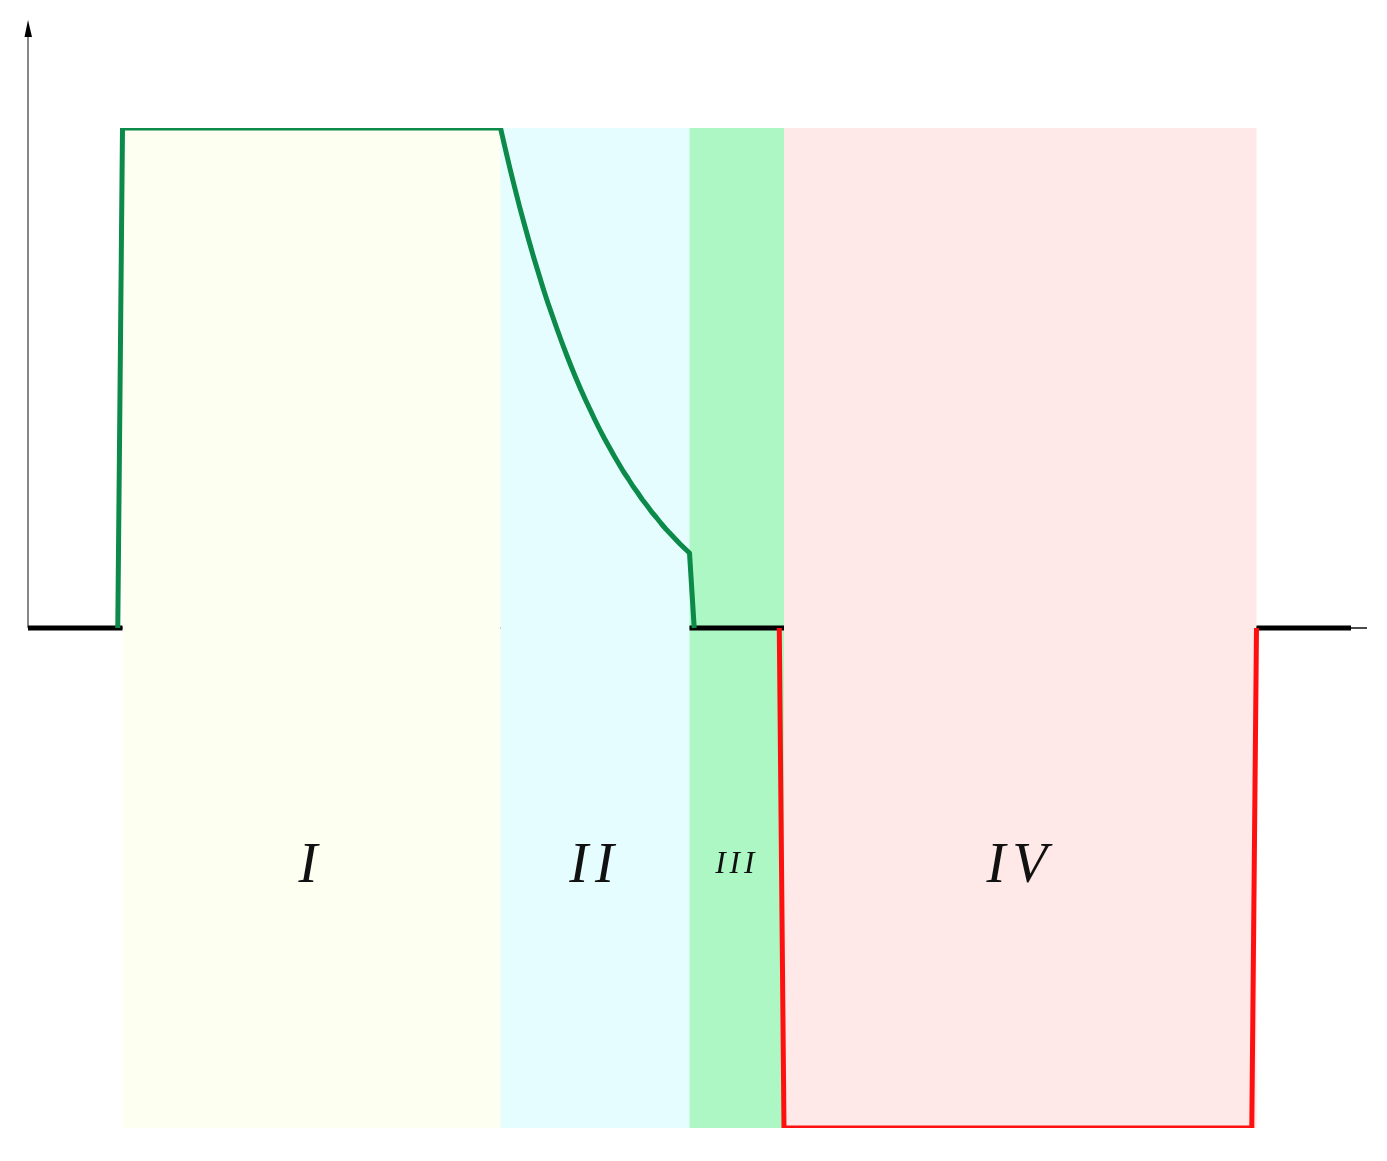  I want to click on annotation: III, so click(736, 862).